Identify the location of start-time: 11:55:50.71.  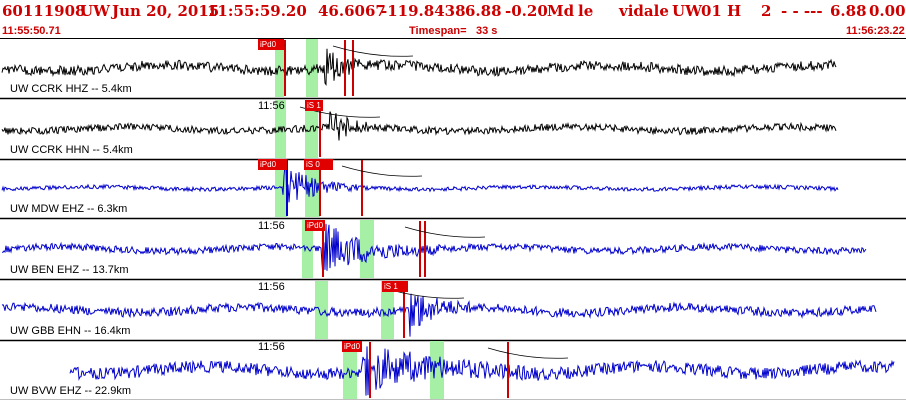
(31, 31).